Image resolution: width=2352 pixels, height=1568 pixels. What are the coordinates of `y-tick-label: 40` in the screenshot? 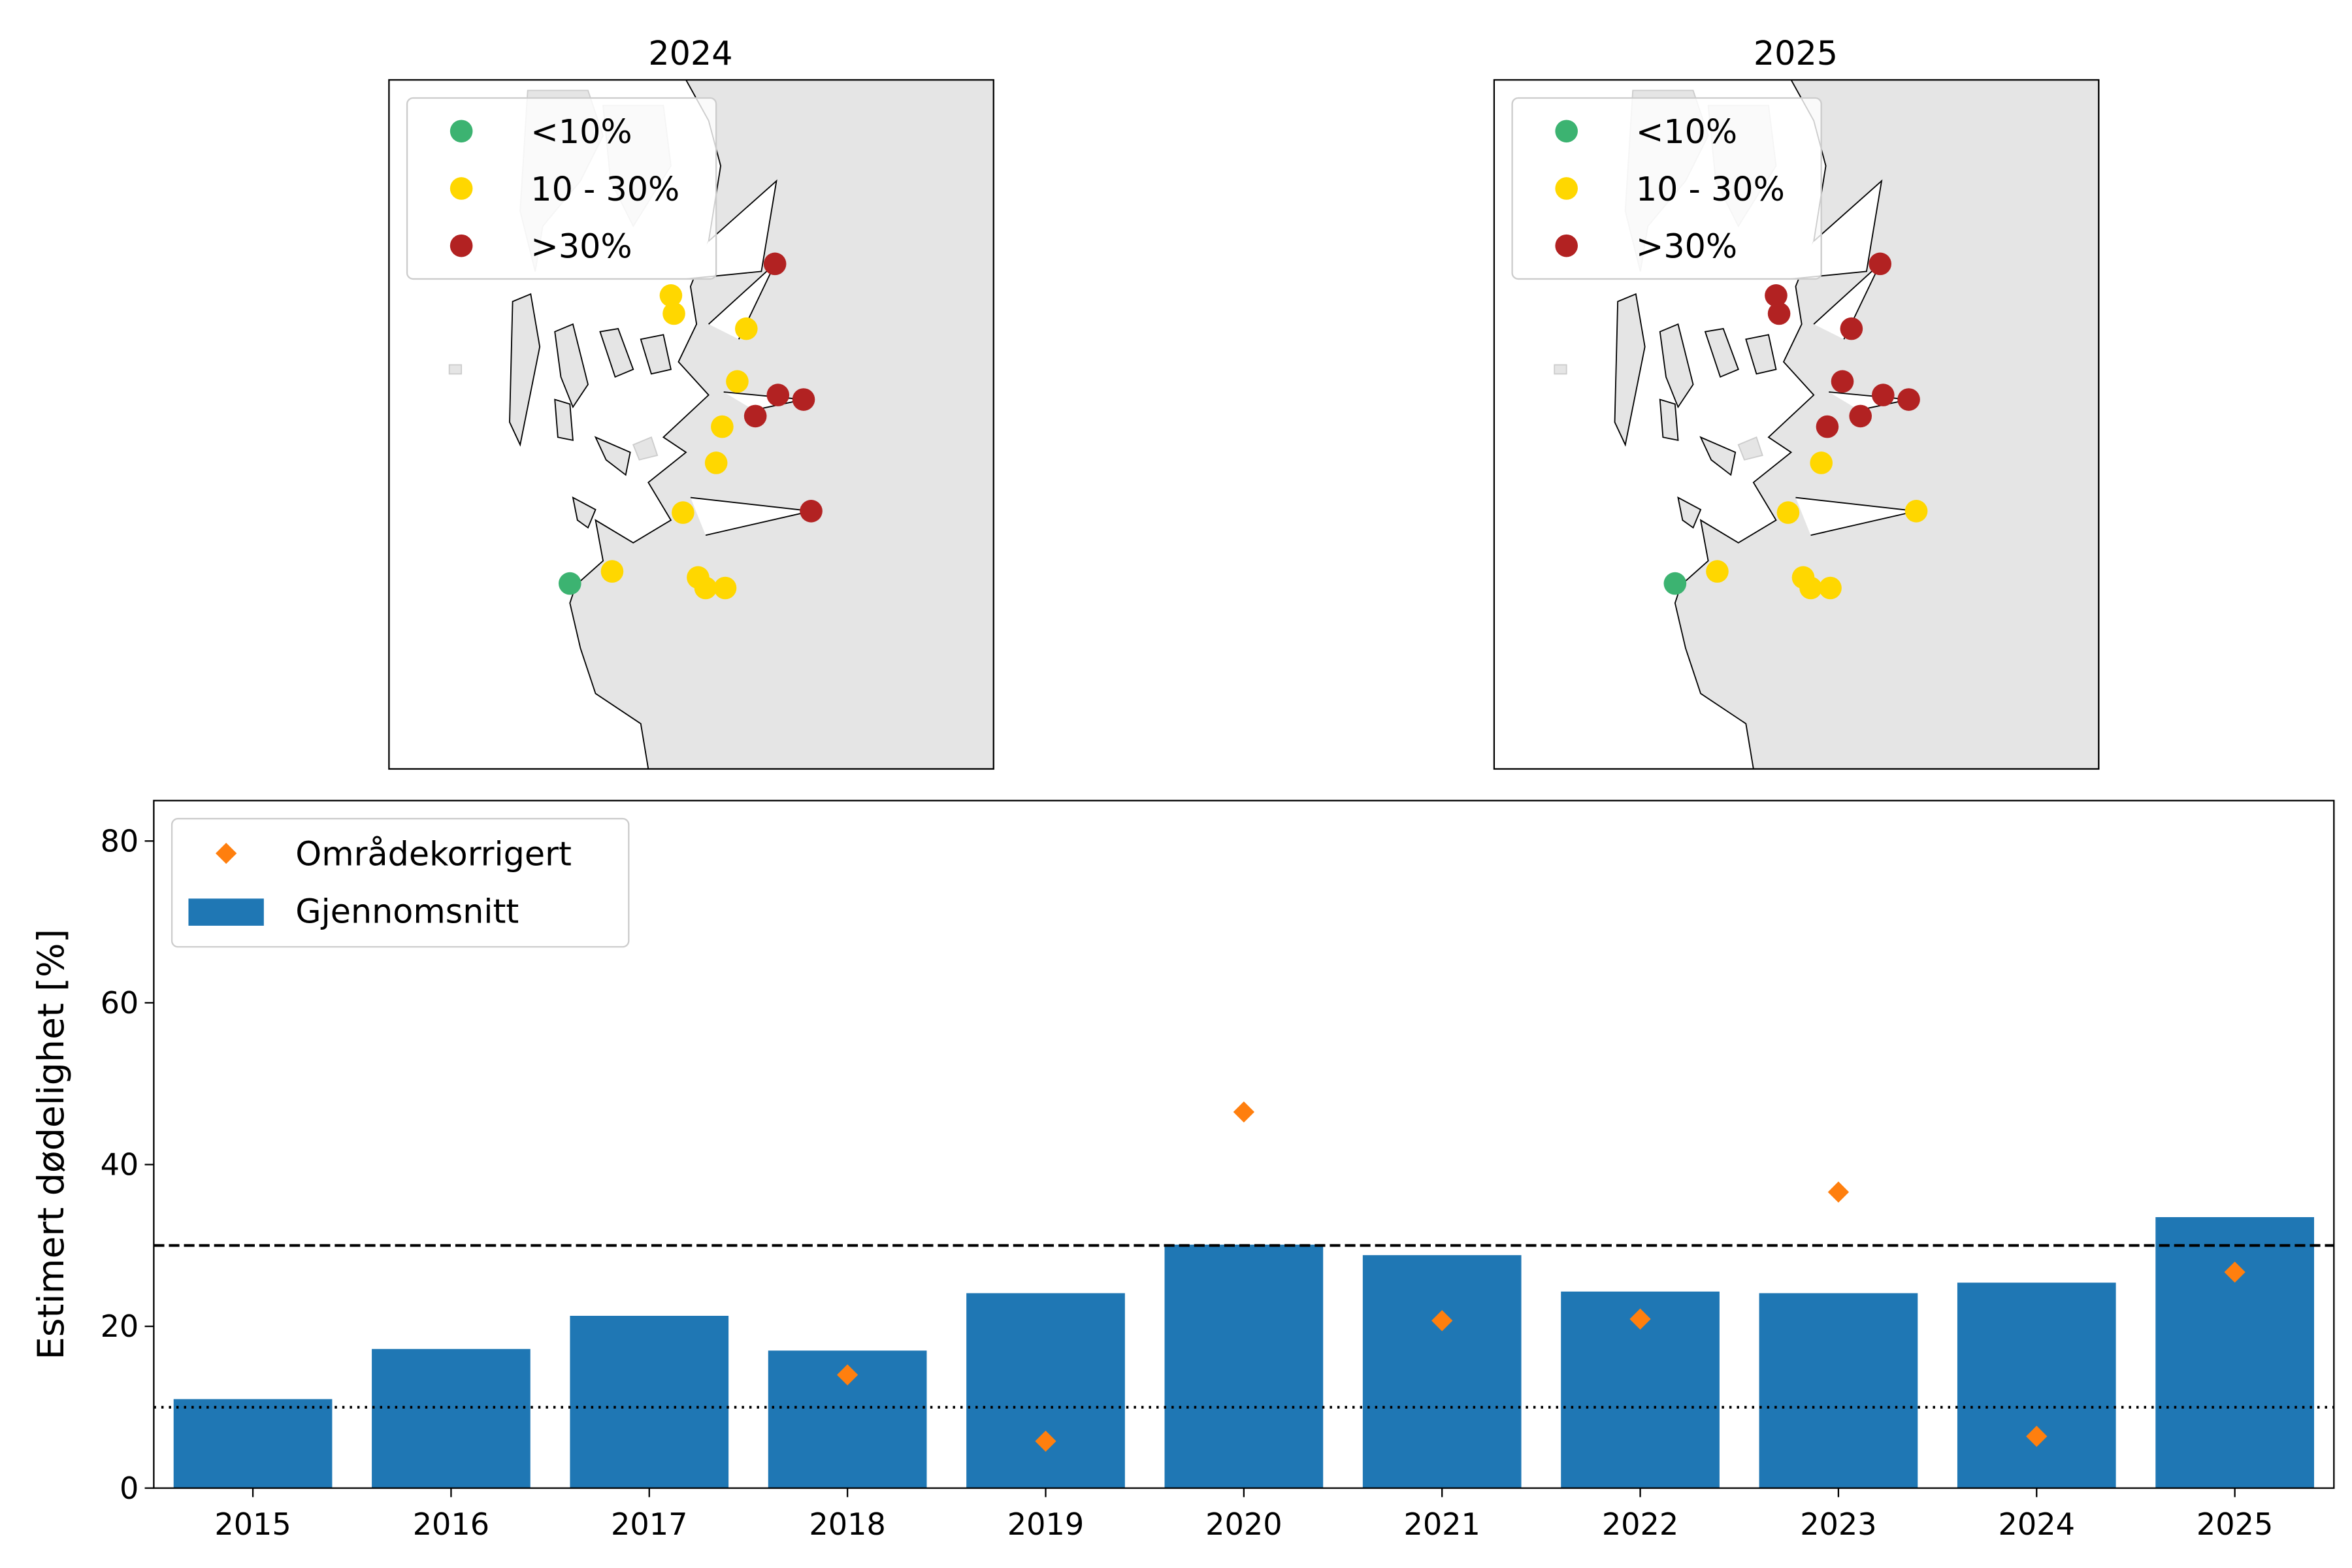 It's located at (120, 1165).